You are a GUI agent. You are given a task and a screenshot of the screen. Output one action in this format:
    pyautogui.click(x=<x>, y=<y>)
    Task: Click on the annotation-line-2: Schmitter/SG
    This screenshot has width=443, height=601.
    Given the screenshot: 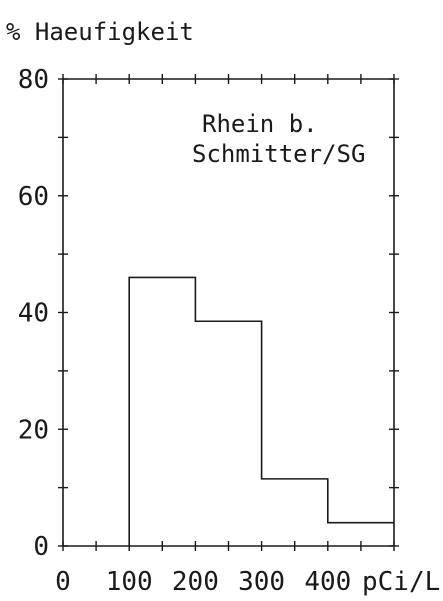 What is the action you would take?
    pyautogui.click(x=278, y=154)
    